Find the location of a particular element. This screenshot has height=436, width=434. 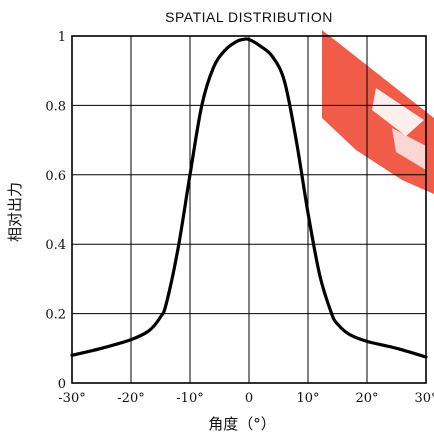

x-tick-label-5: 20° is located at coordinates (366, 398).